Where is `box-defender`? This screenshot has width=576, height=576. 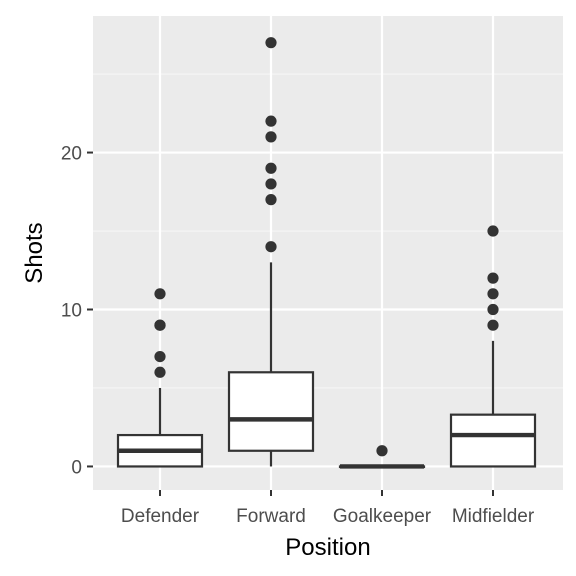
box-defender is located at coordinates (160, 378).